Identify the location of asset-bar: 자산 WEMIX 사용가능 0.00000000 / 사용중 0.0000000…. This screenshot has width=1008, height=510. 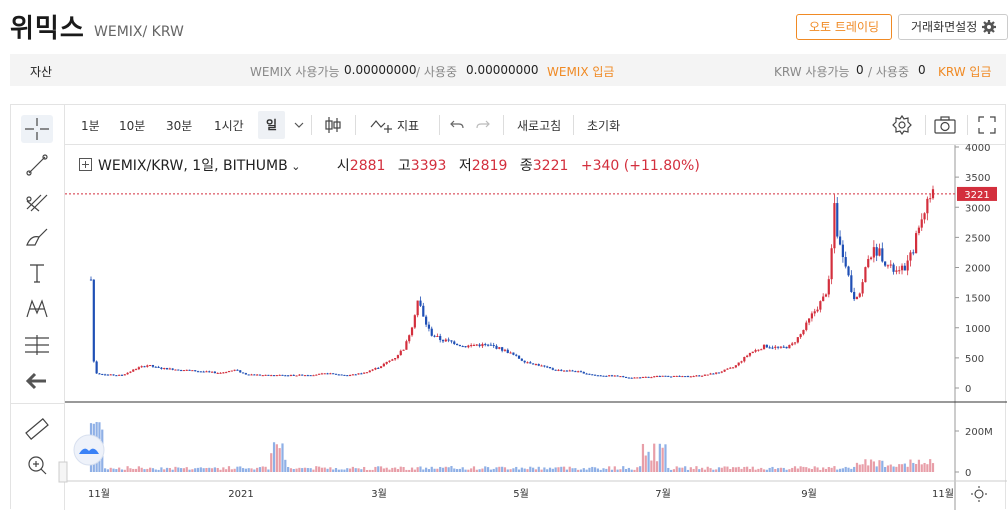
(508, 70).